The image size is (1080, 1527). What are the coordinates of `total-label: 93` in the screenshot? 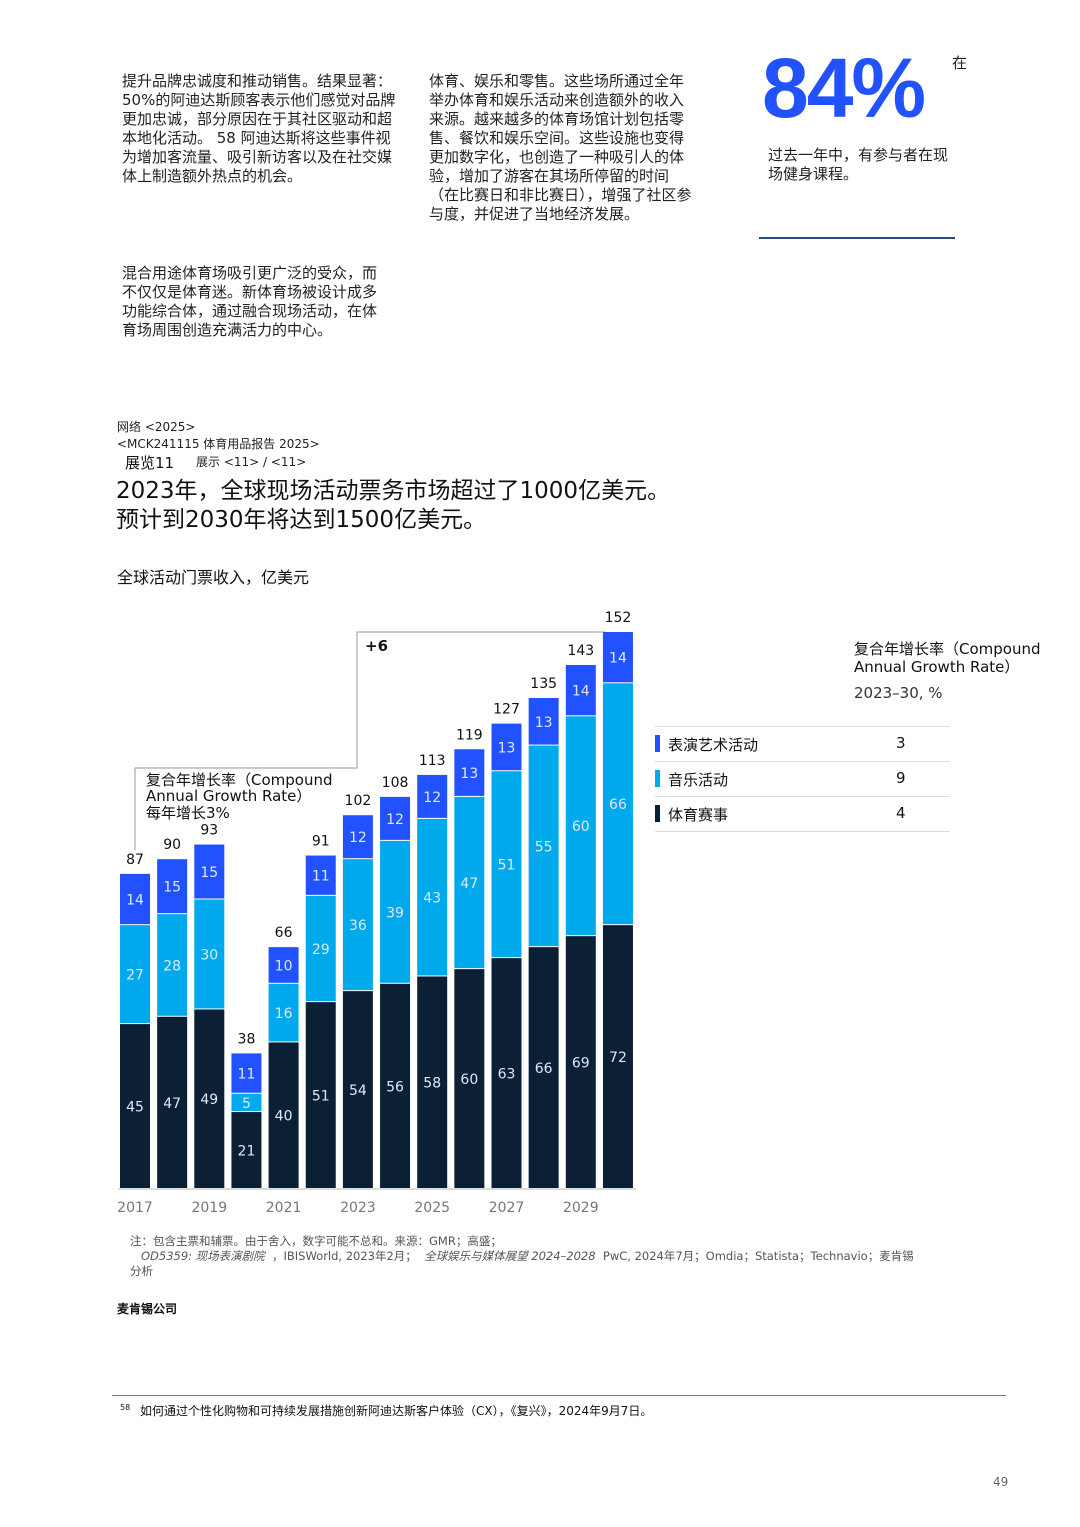 It's located at (209, 831).